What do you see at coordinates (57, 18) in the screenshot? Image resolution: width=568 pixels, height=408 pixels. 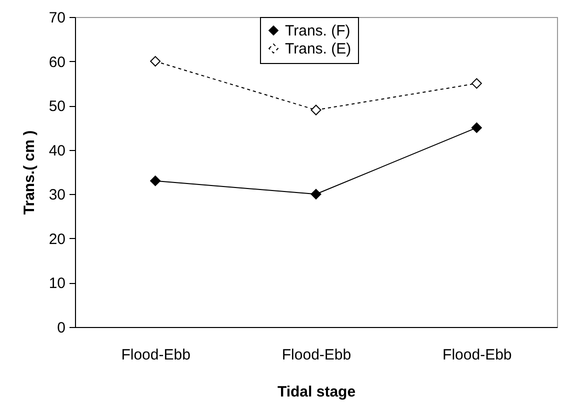 I see `y-tick-label: 70` at bounding box center [57, 18].